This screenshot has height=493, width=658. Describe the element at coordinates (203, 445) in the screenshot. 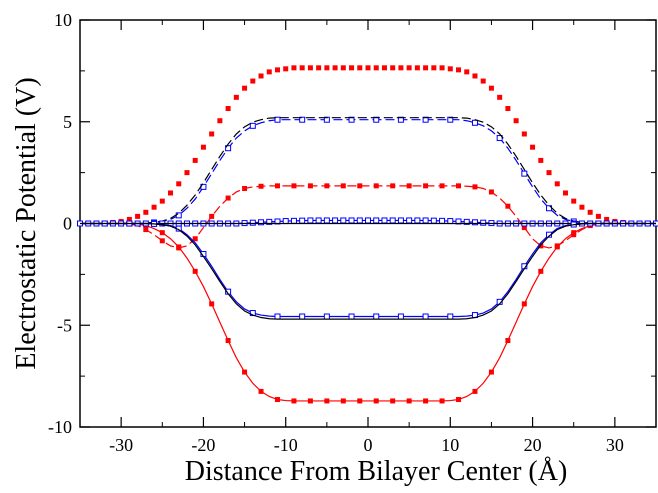

I see `x-tick-label: -20` at that location.